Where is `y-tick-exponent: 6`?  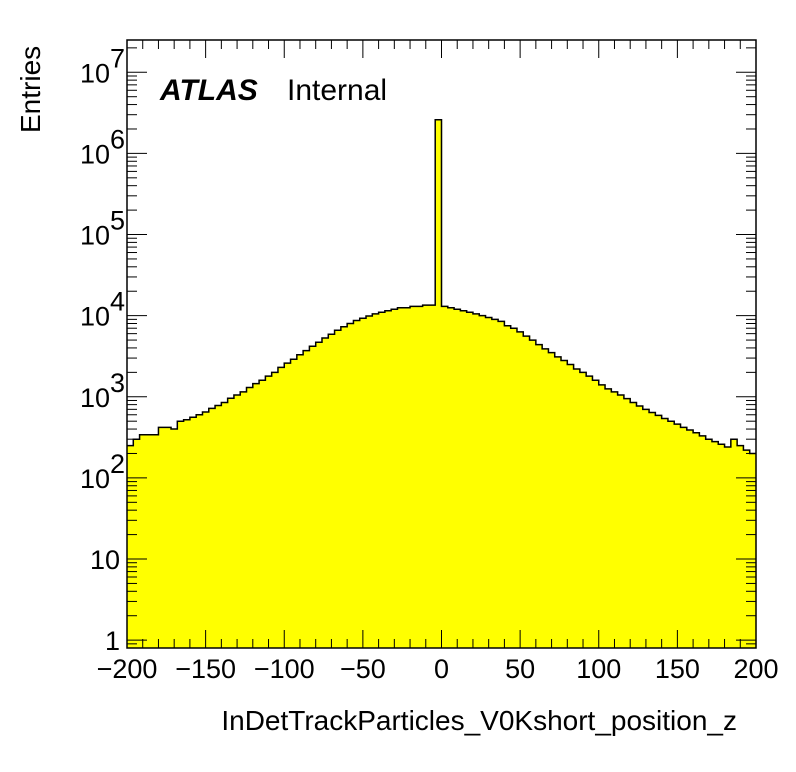 y-tick-exponent: 6 is located at coordinates (117, 139).